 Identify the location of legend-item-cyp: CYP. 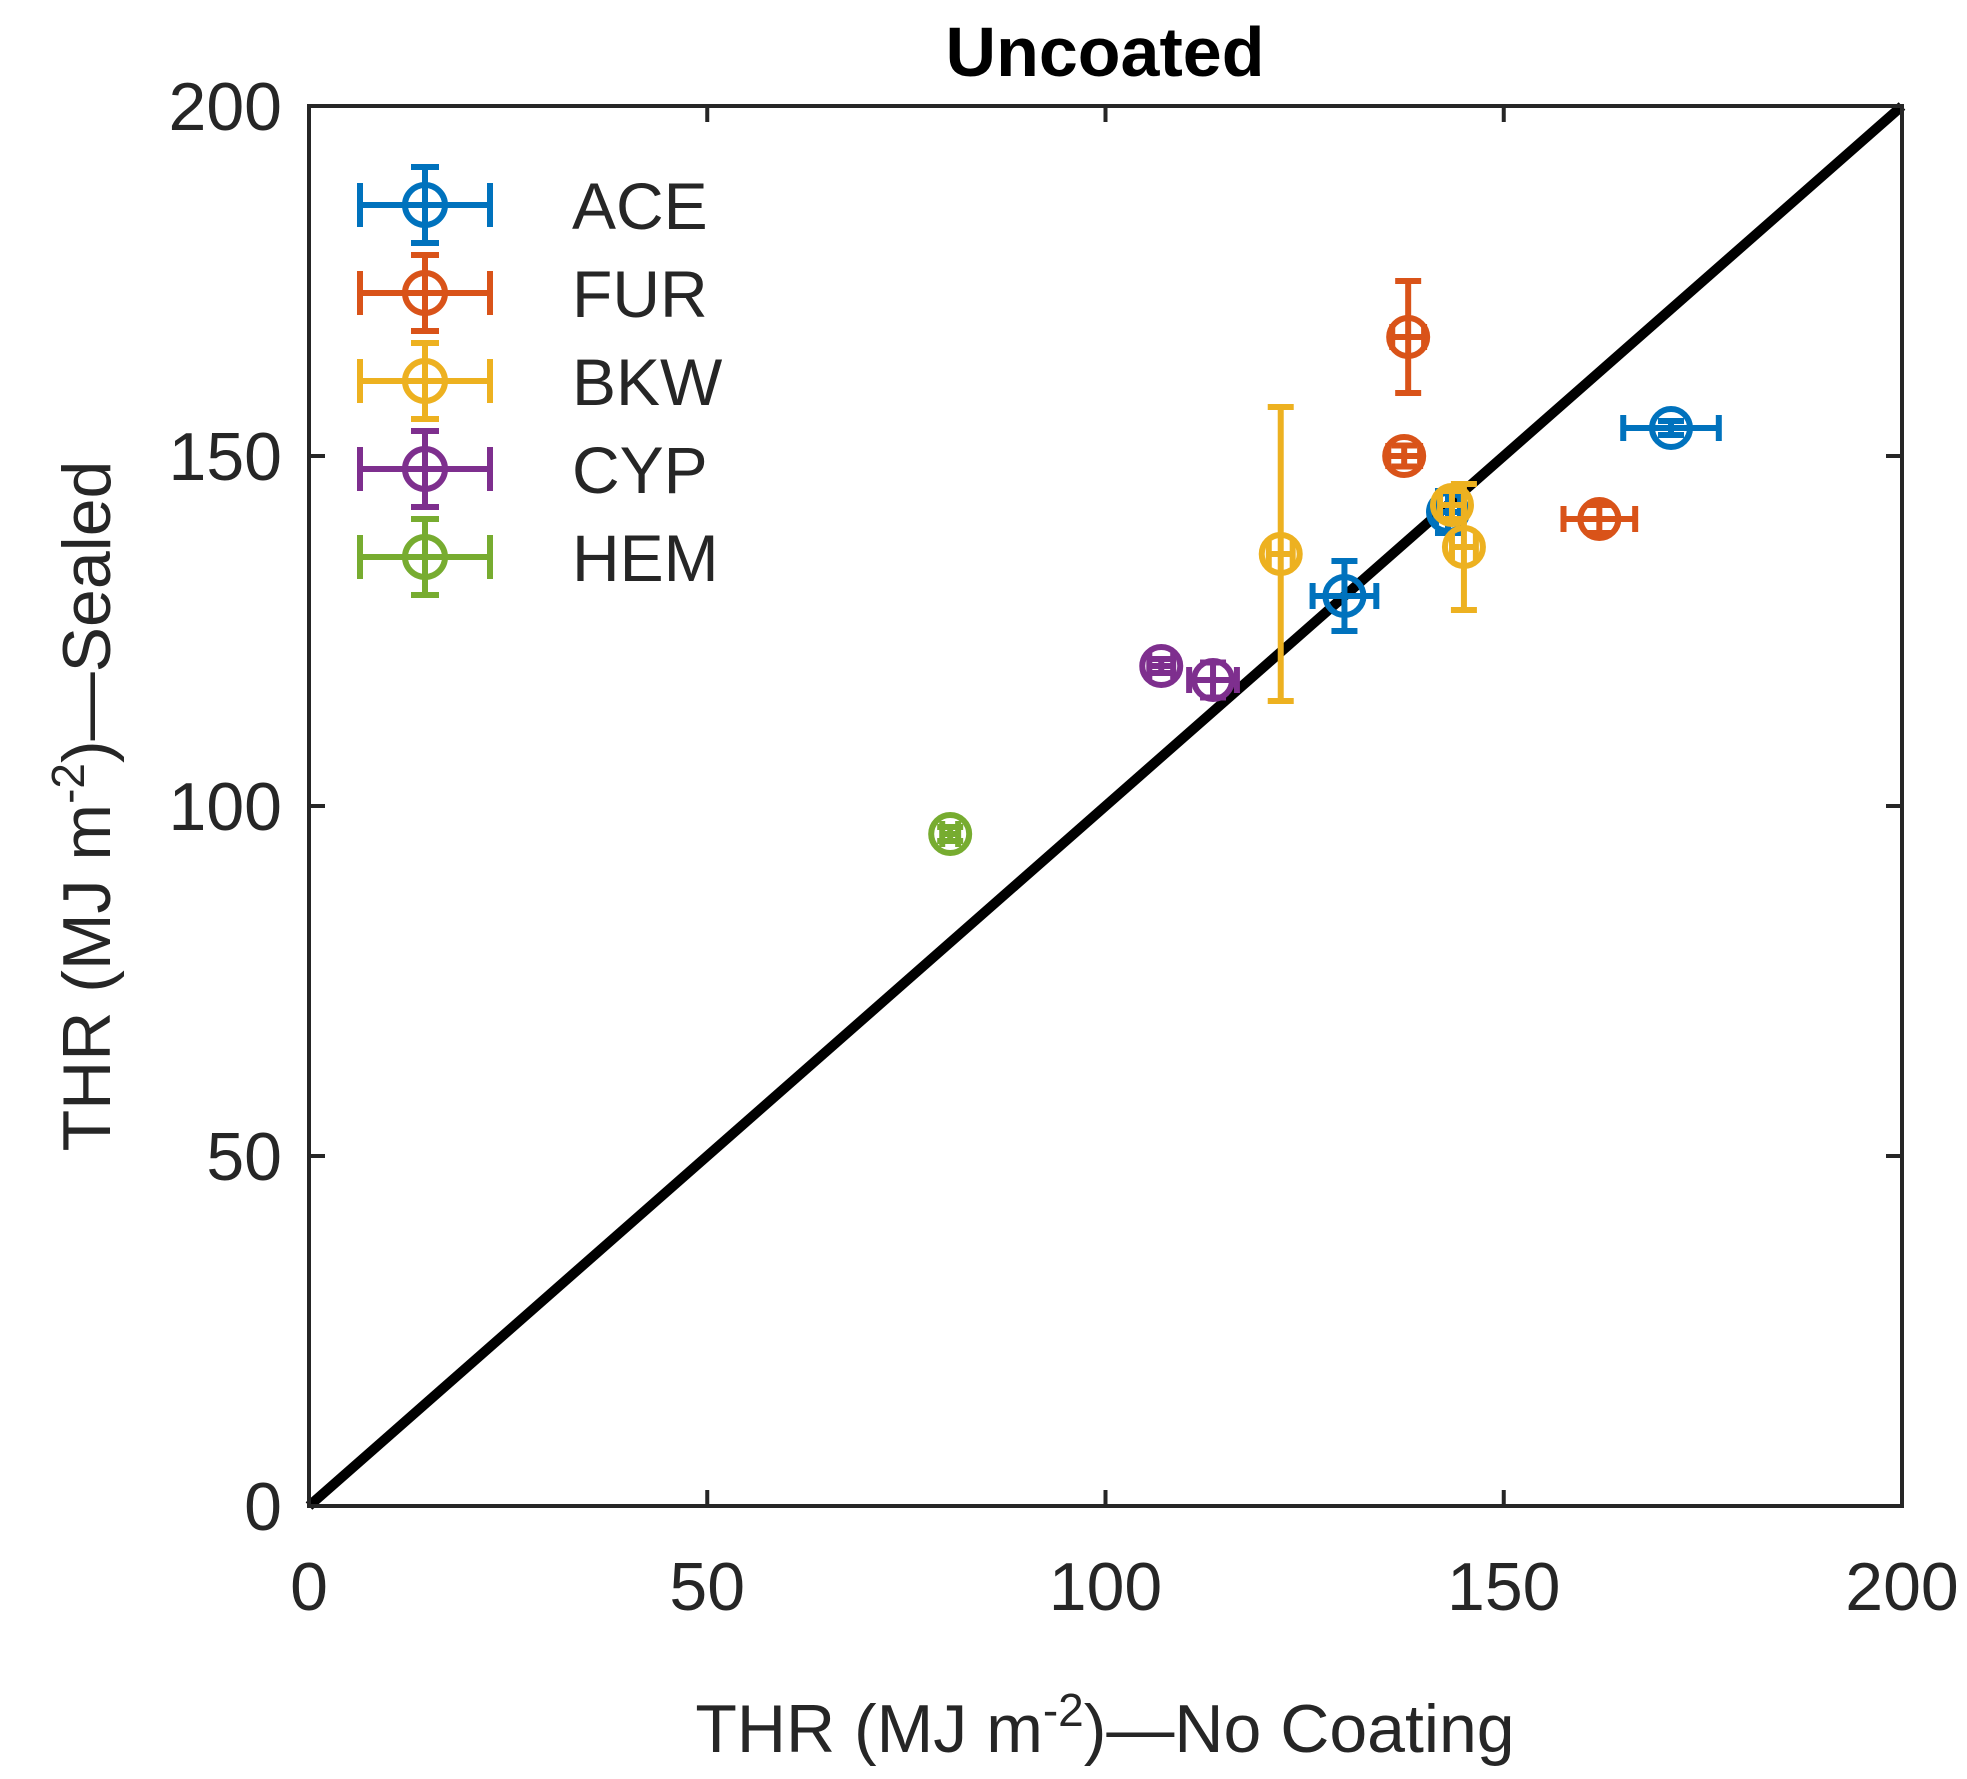
(532, 469).